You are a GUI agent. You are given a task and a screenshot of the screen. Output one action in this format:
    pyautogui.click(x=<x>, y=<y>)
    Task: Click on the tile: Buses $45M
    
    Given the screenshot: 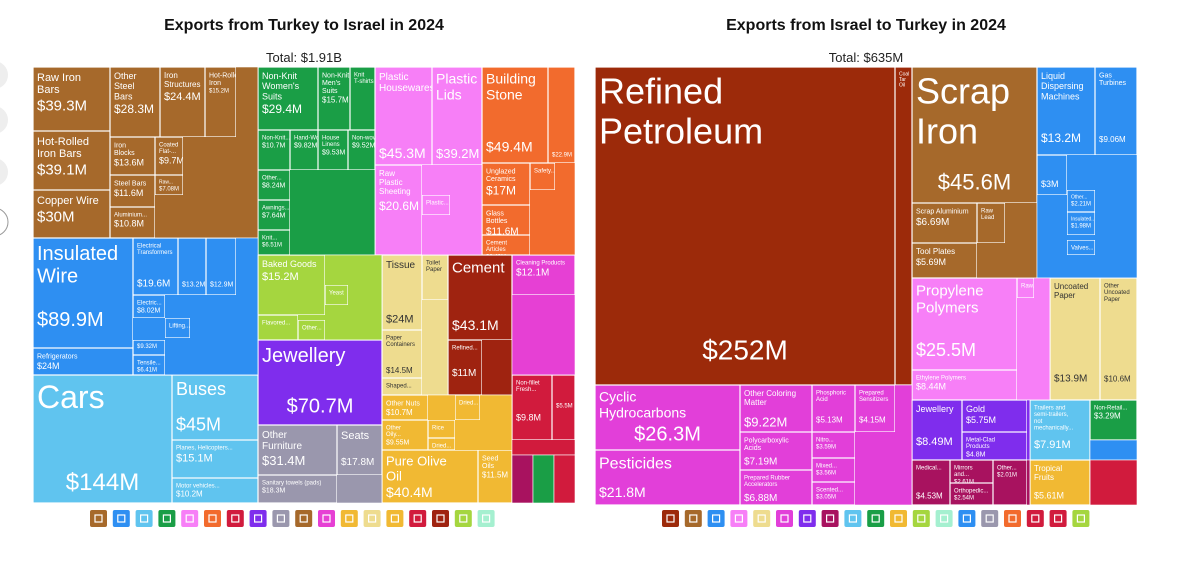 What is the action you would take?
    pyautogui.click(x=215, y=407)
    